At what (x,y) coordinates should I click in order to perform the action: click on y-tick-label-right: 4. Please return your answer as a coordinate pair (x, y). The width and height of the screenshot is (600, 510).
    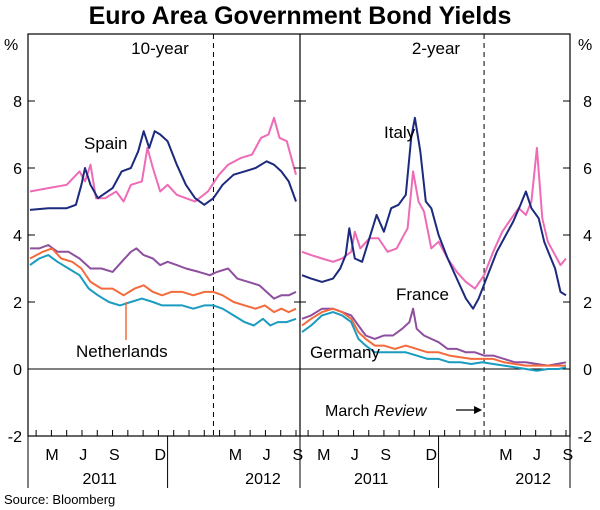
    Looking at the image, I should click on (587, 236).